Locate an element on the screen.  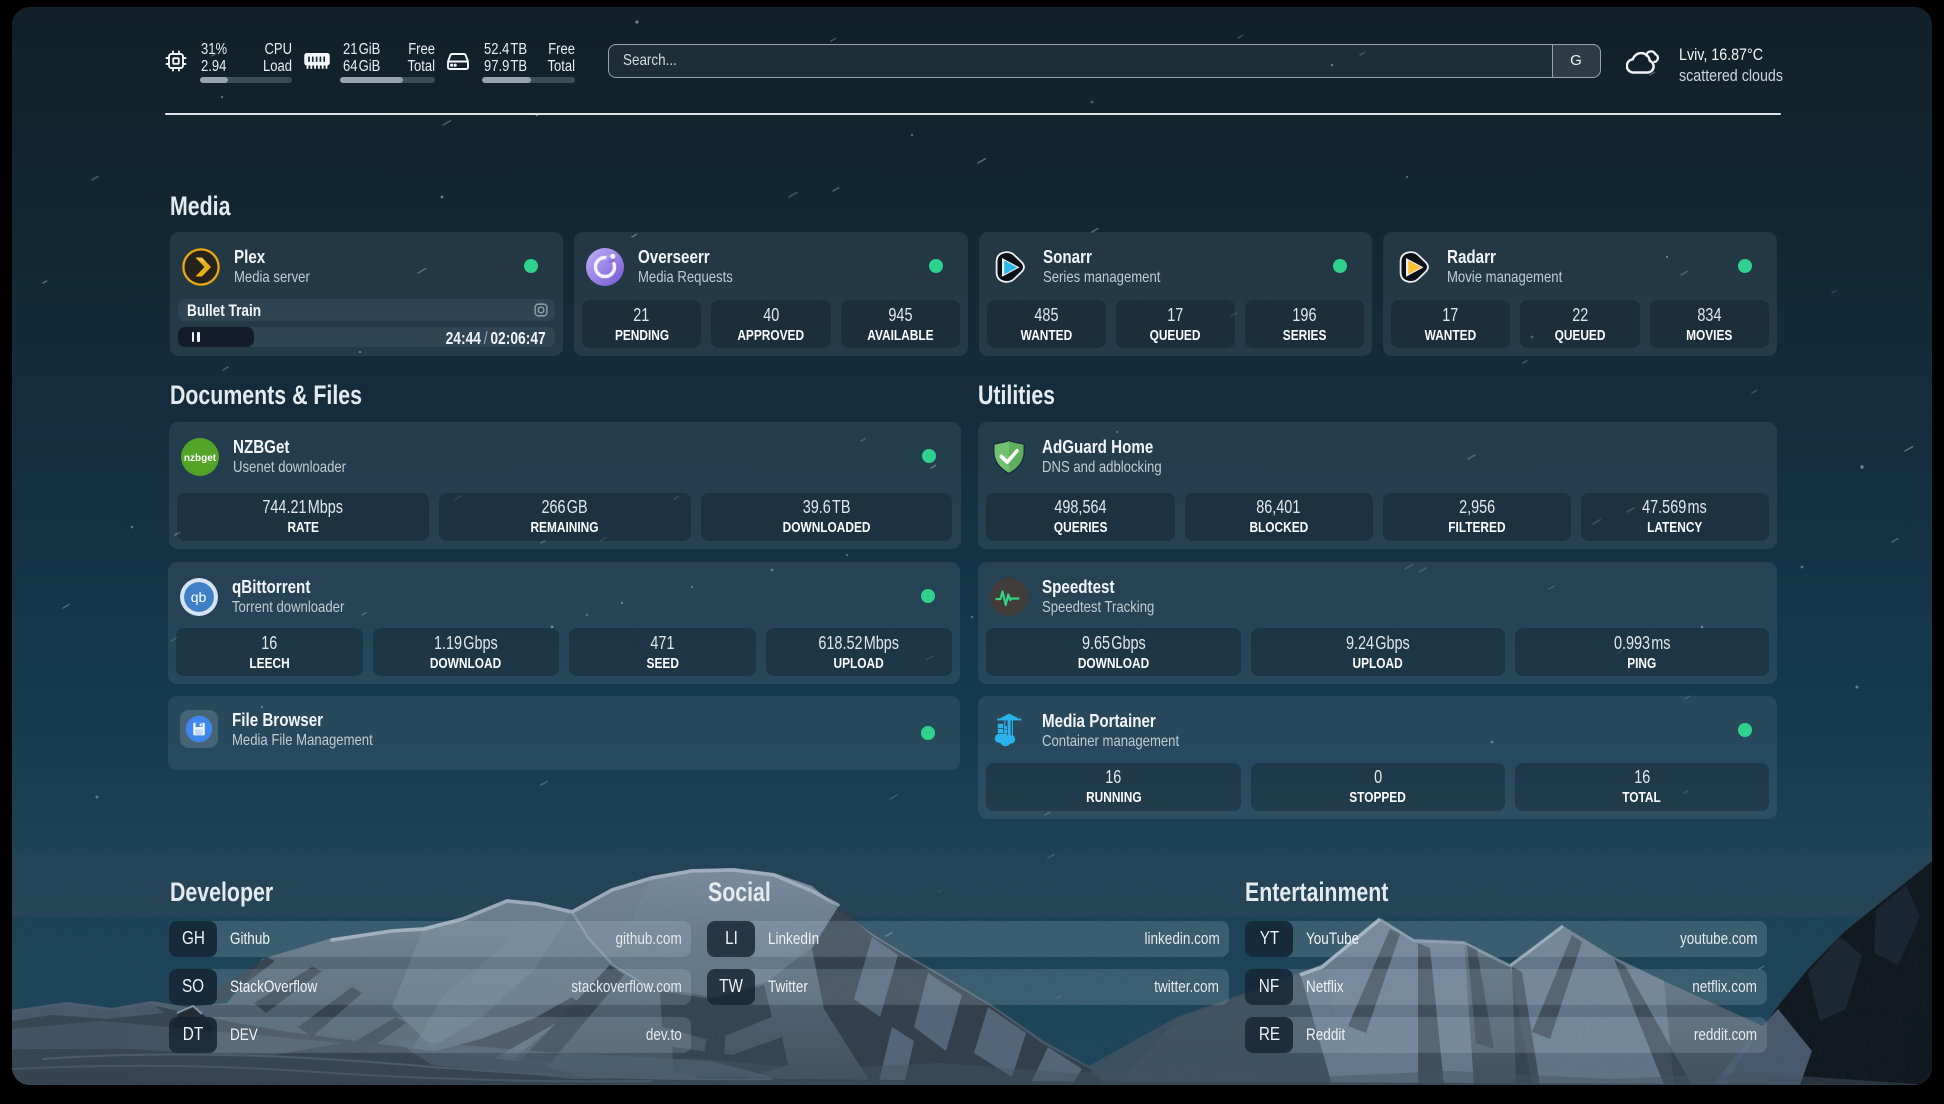
svg-text: nzbget is located at coordinates (200, 458).